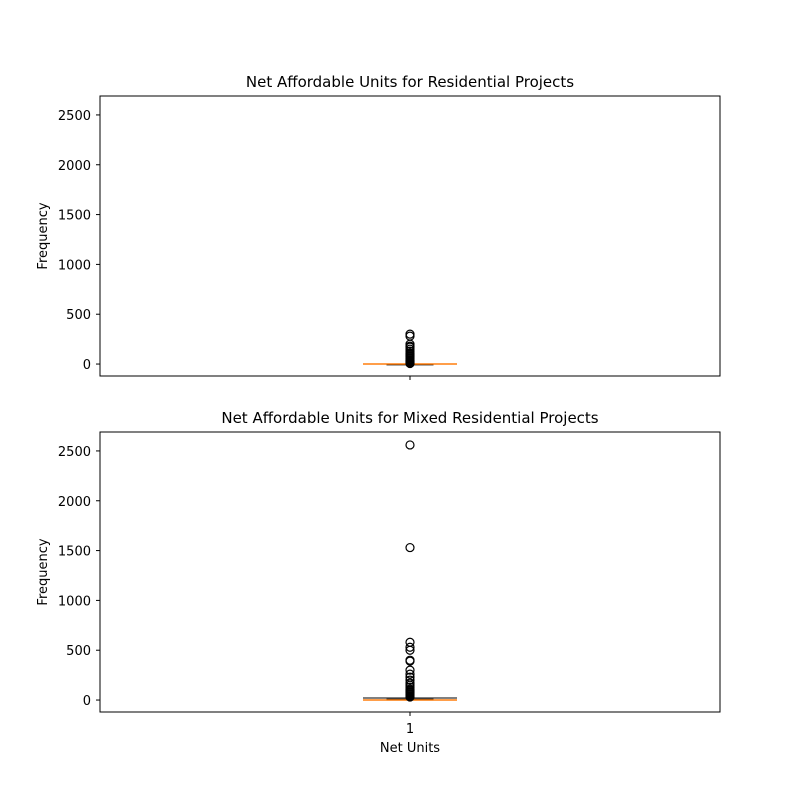  Describe the element at coordinates (410, 349) in the screenshot. I see `residential-plot-area` at that location.